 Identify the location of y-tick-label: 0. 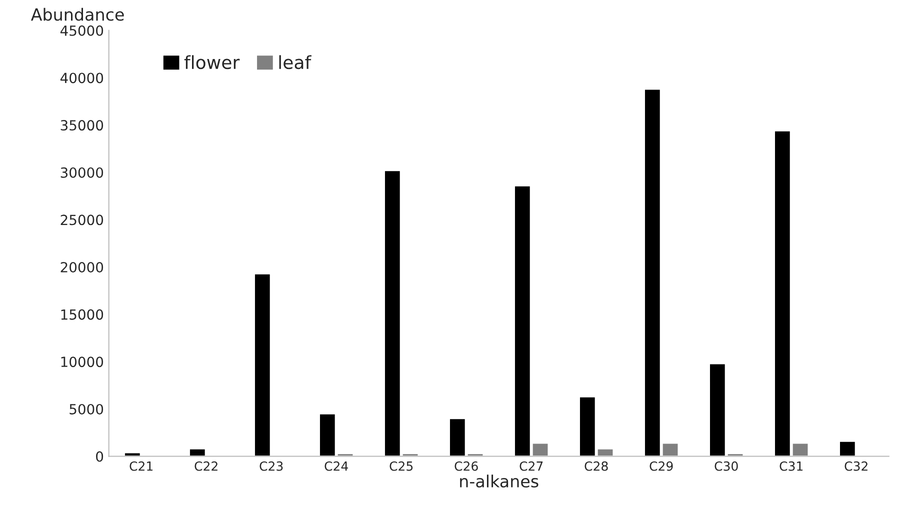
(100, 456).